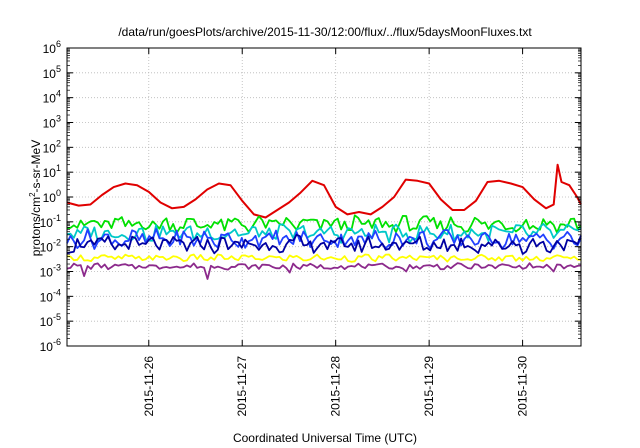 The image size is (640, 448). Describe the element at coordinates (50, 221) in the screenshot. I see `y-tick-label: 10⁻¹` at that location.